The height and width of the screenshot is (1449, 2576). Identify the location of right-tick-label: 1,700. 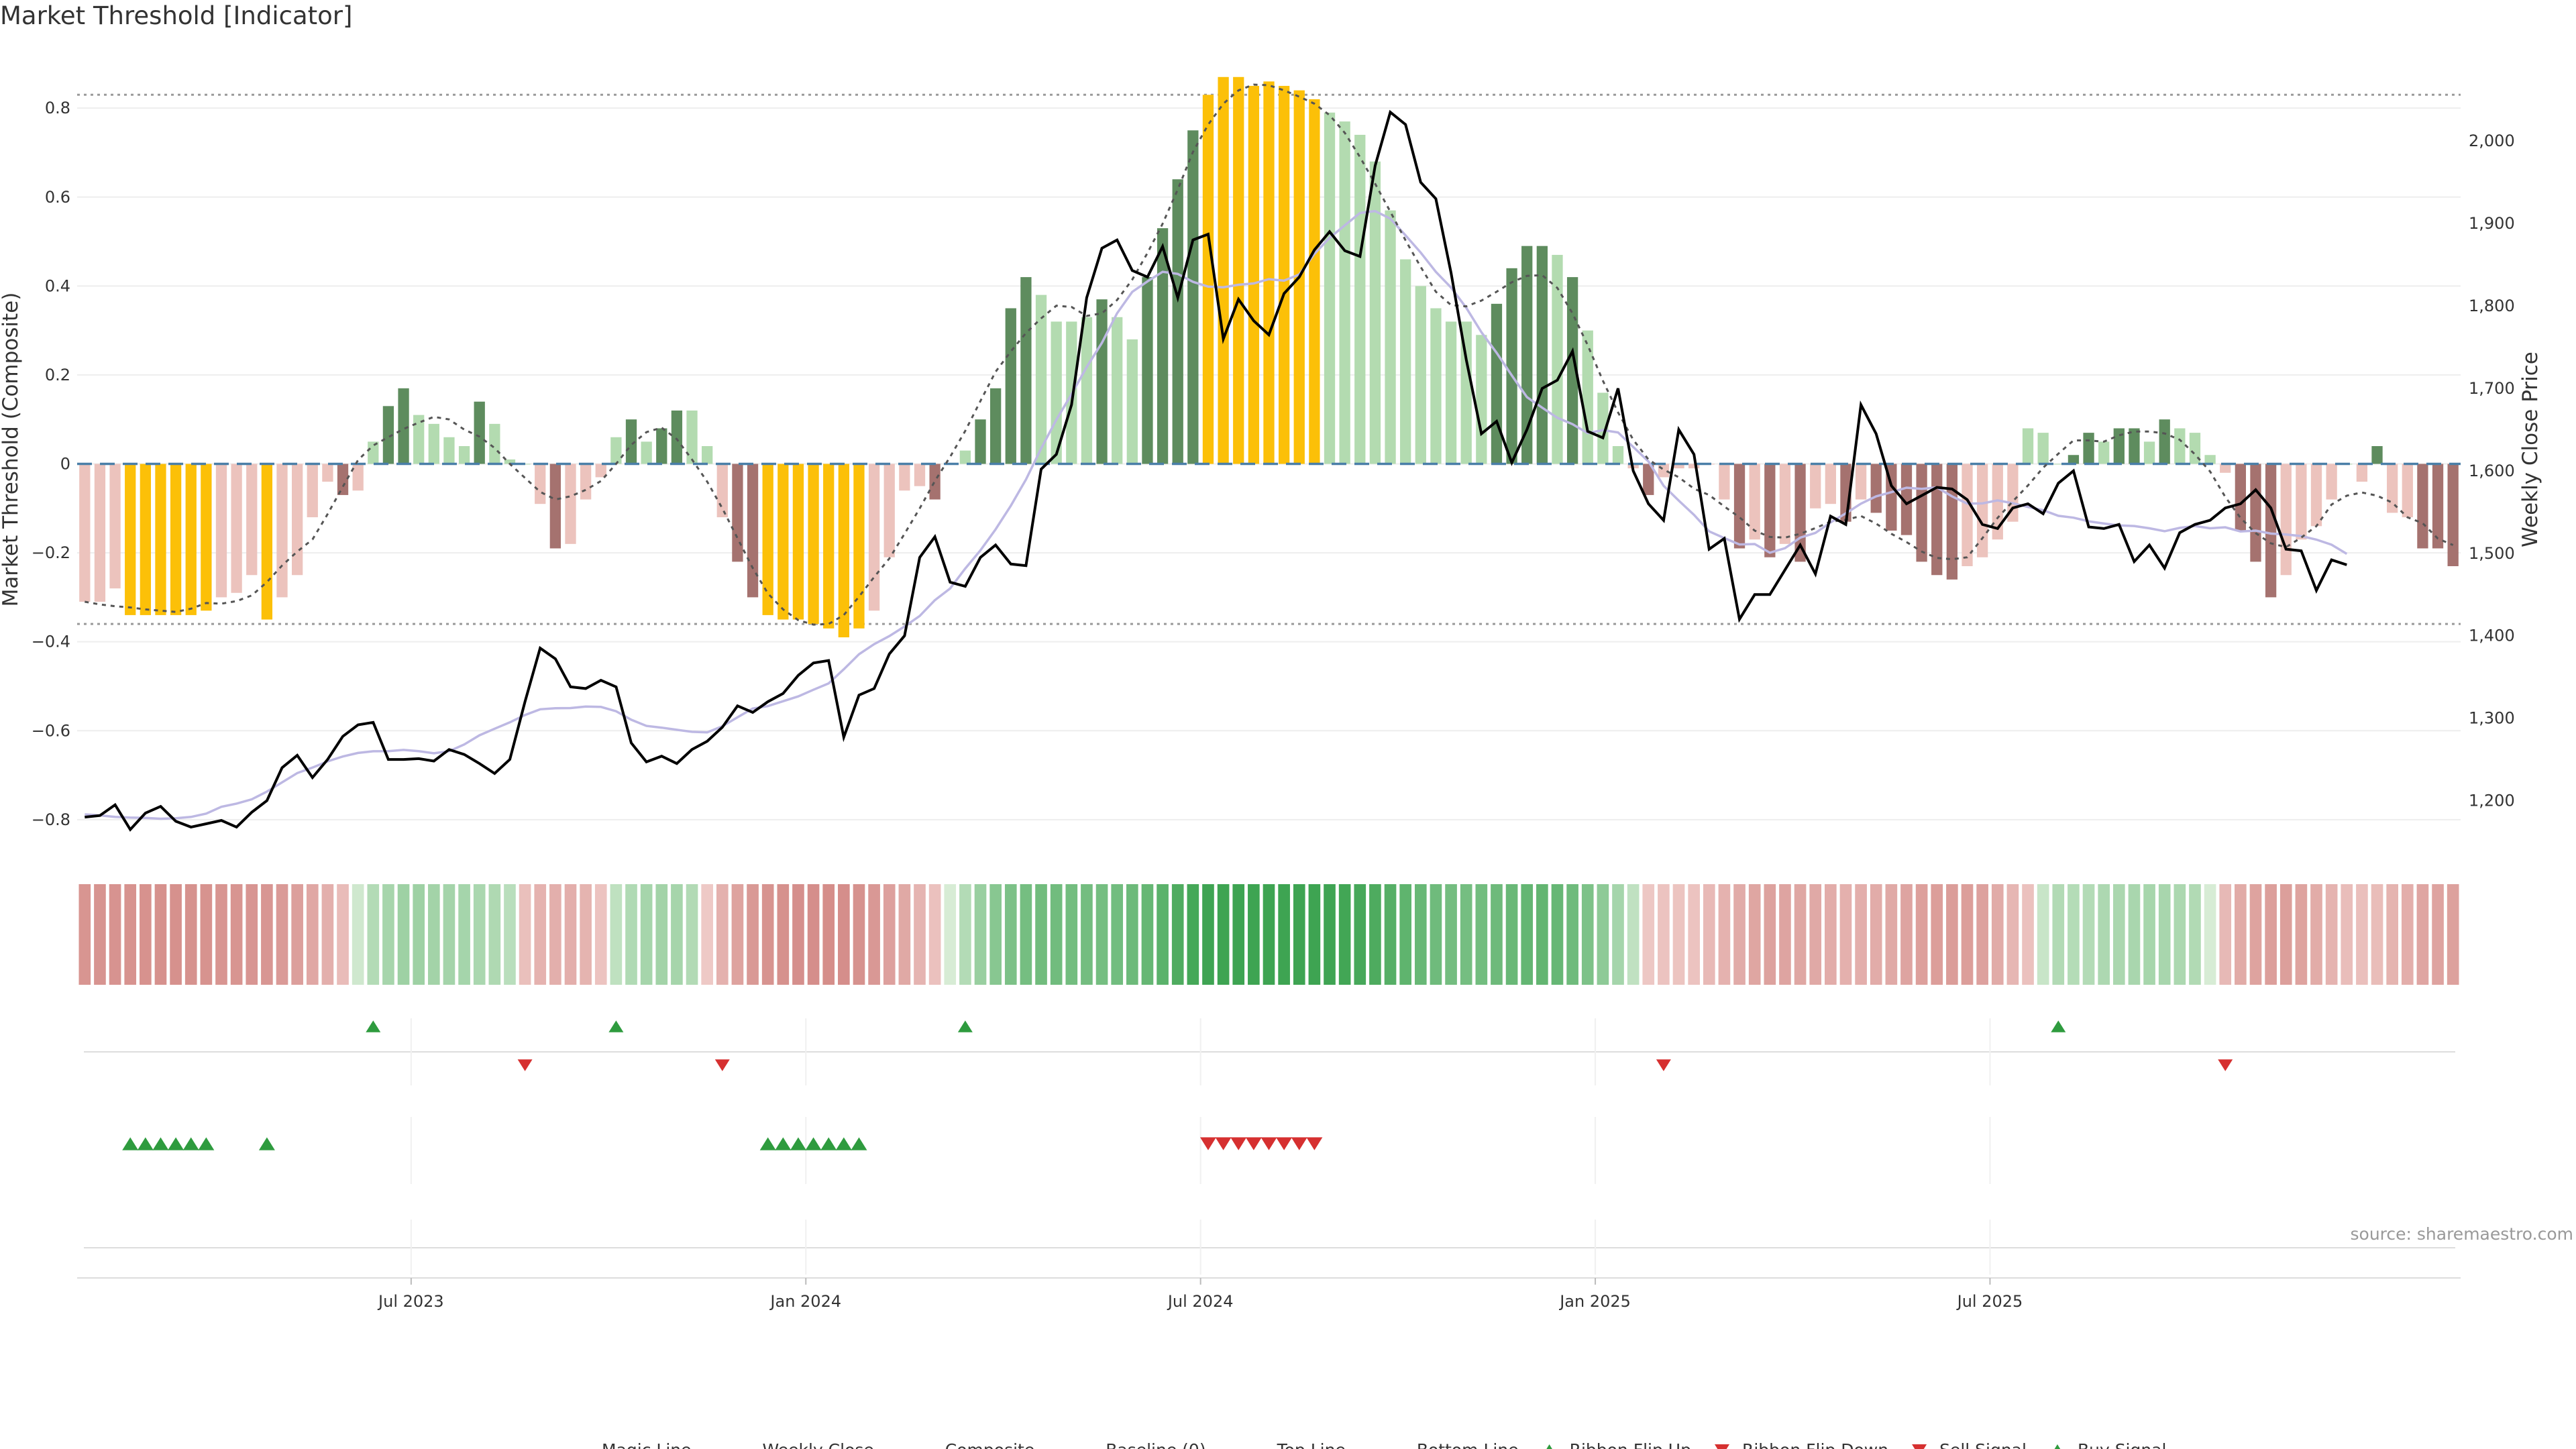
(2492, 388).